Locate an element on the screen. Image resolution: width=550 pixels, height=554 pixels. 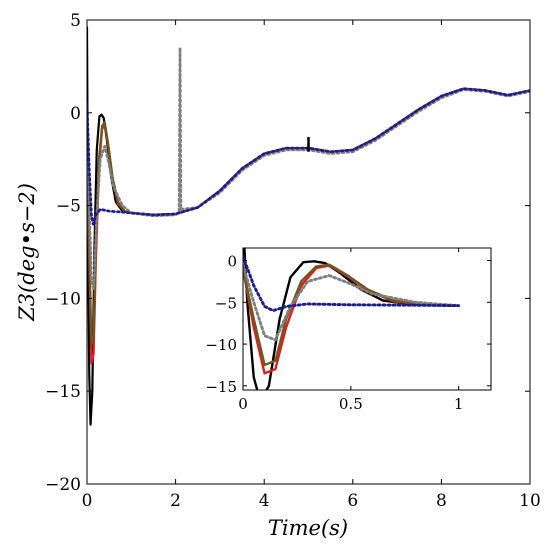
main-x-tick-label: 8 is located at coordinates (441, 501).